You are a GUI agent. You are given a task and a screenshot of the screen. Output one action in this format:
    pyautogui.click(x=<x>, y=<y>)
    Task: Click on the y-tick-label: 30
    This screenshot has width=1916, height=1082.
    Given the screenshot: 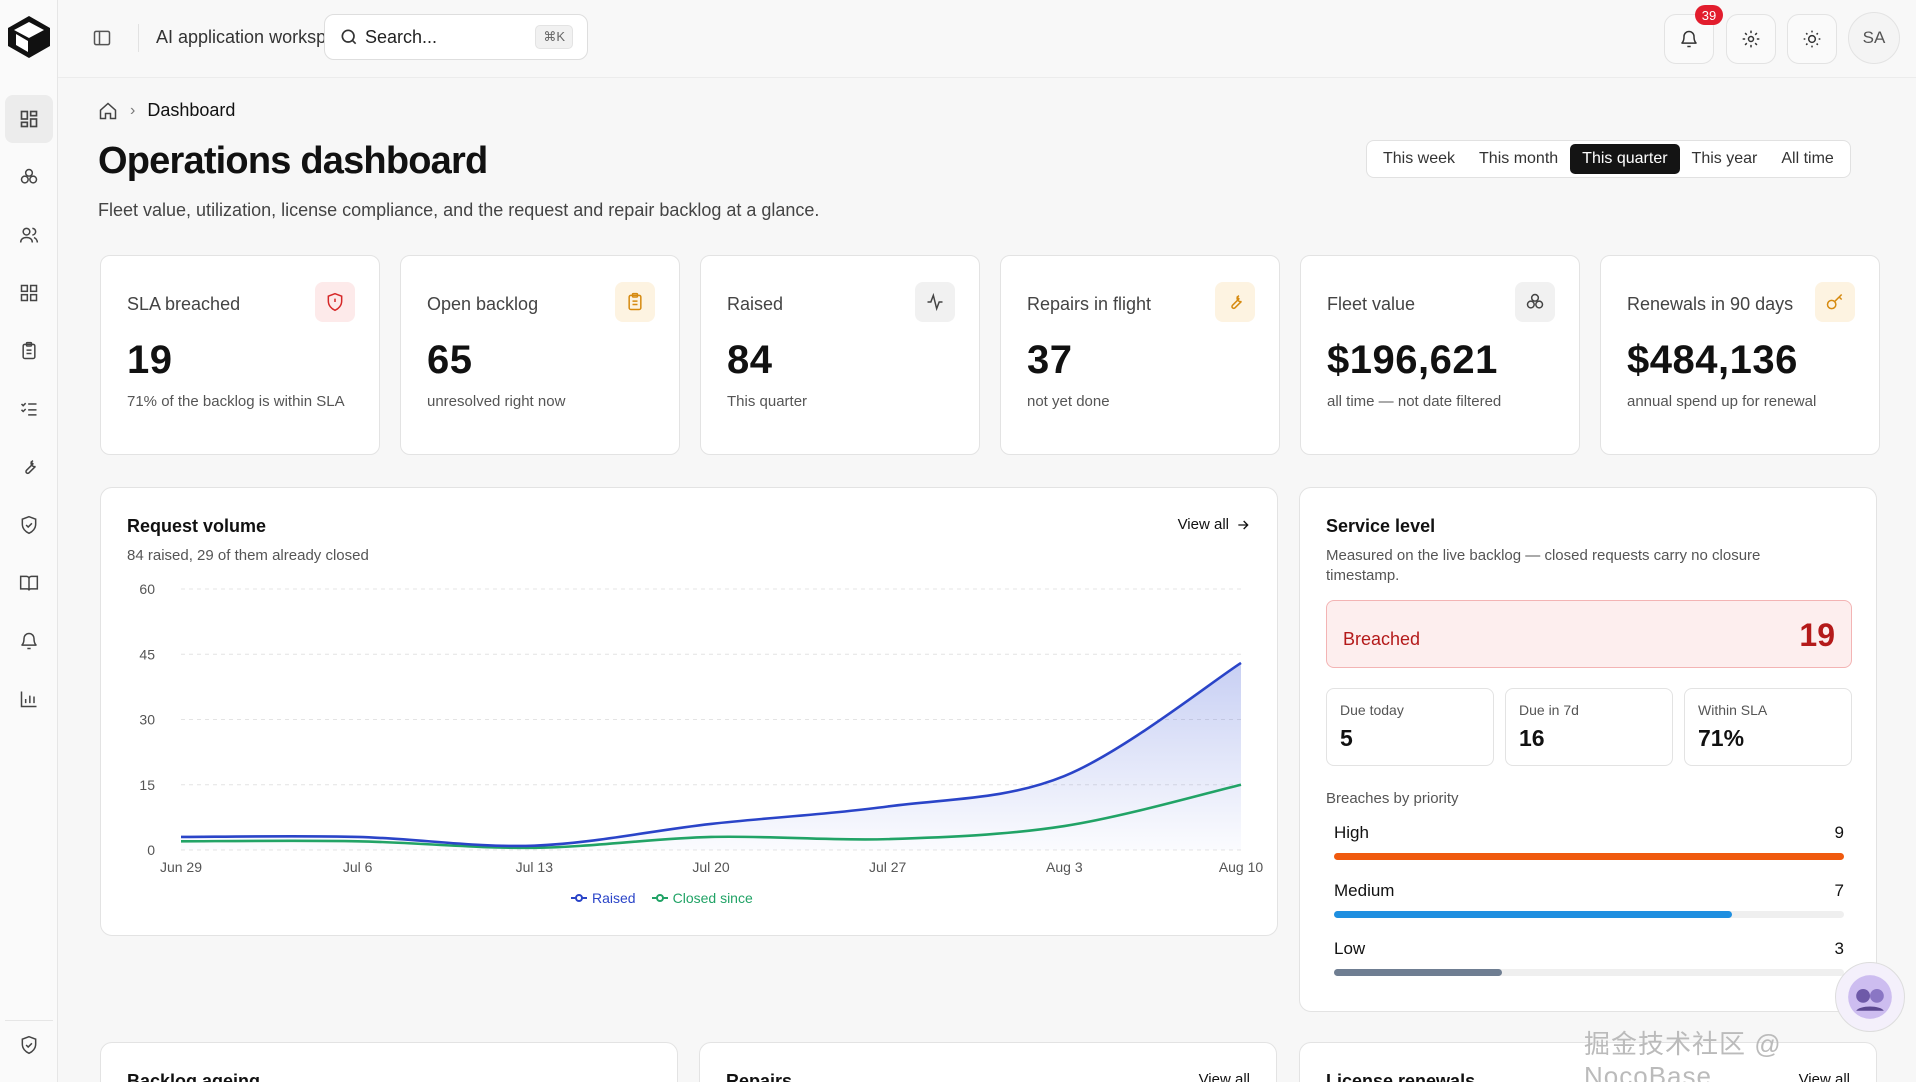 What is the action you would take?
    pyautogui.click(x=147, y=720)
    